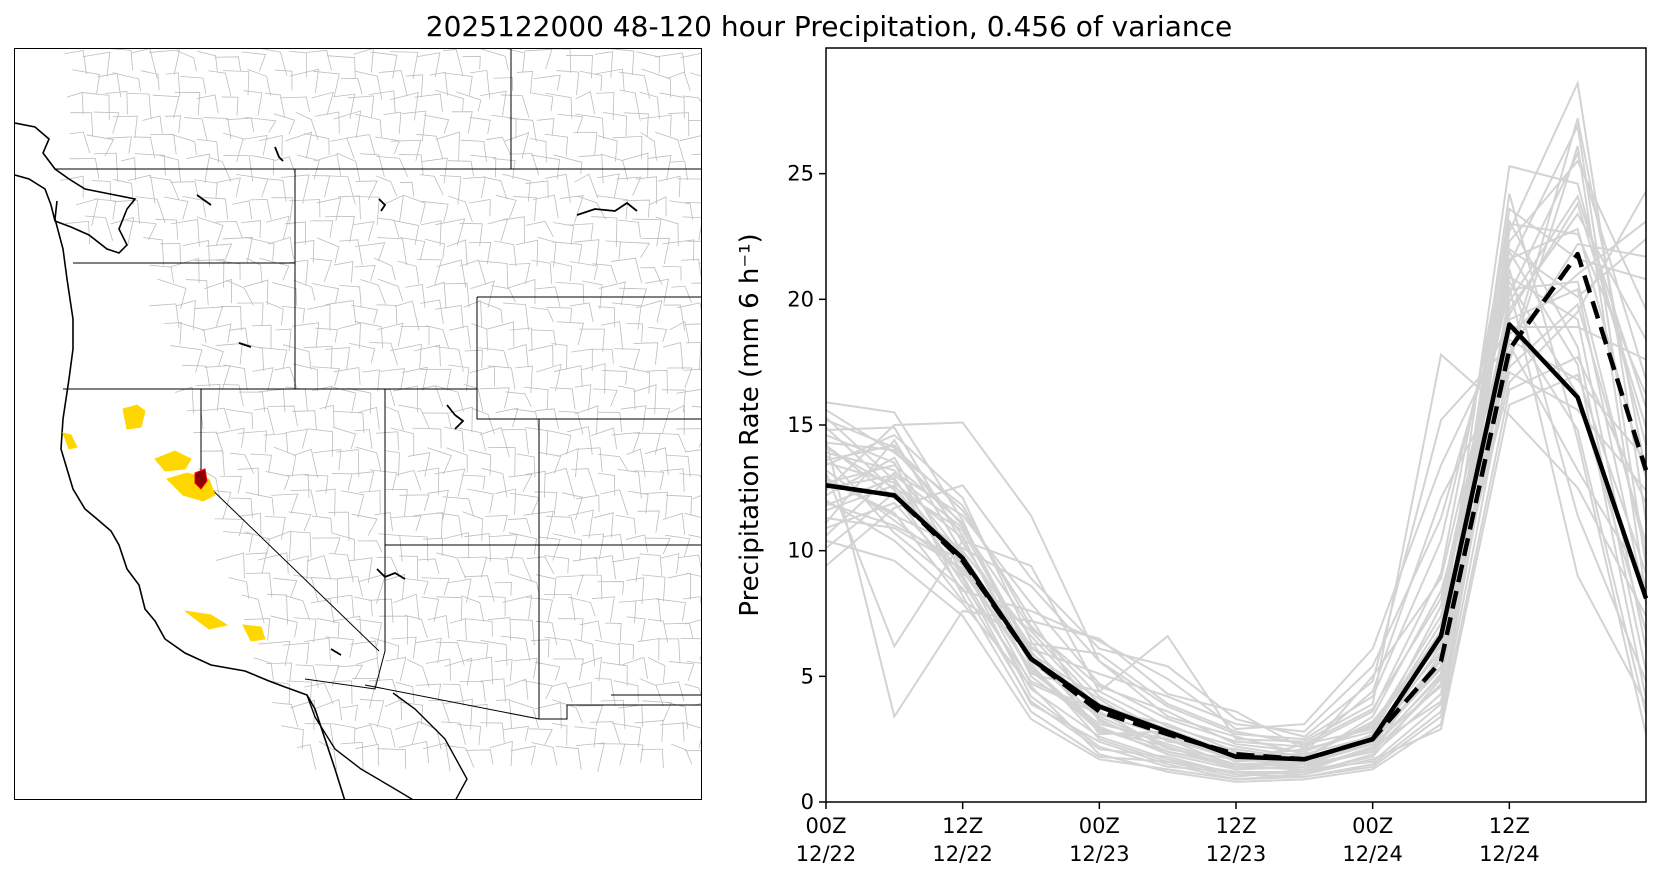  Describe the element at coordinates (800, 551) in the screenshot. I see `y-tick-label: 10` at that location.